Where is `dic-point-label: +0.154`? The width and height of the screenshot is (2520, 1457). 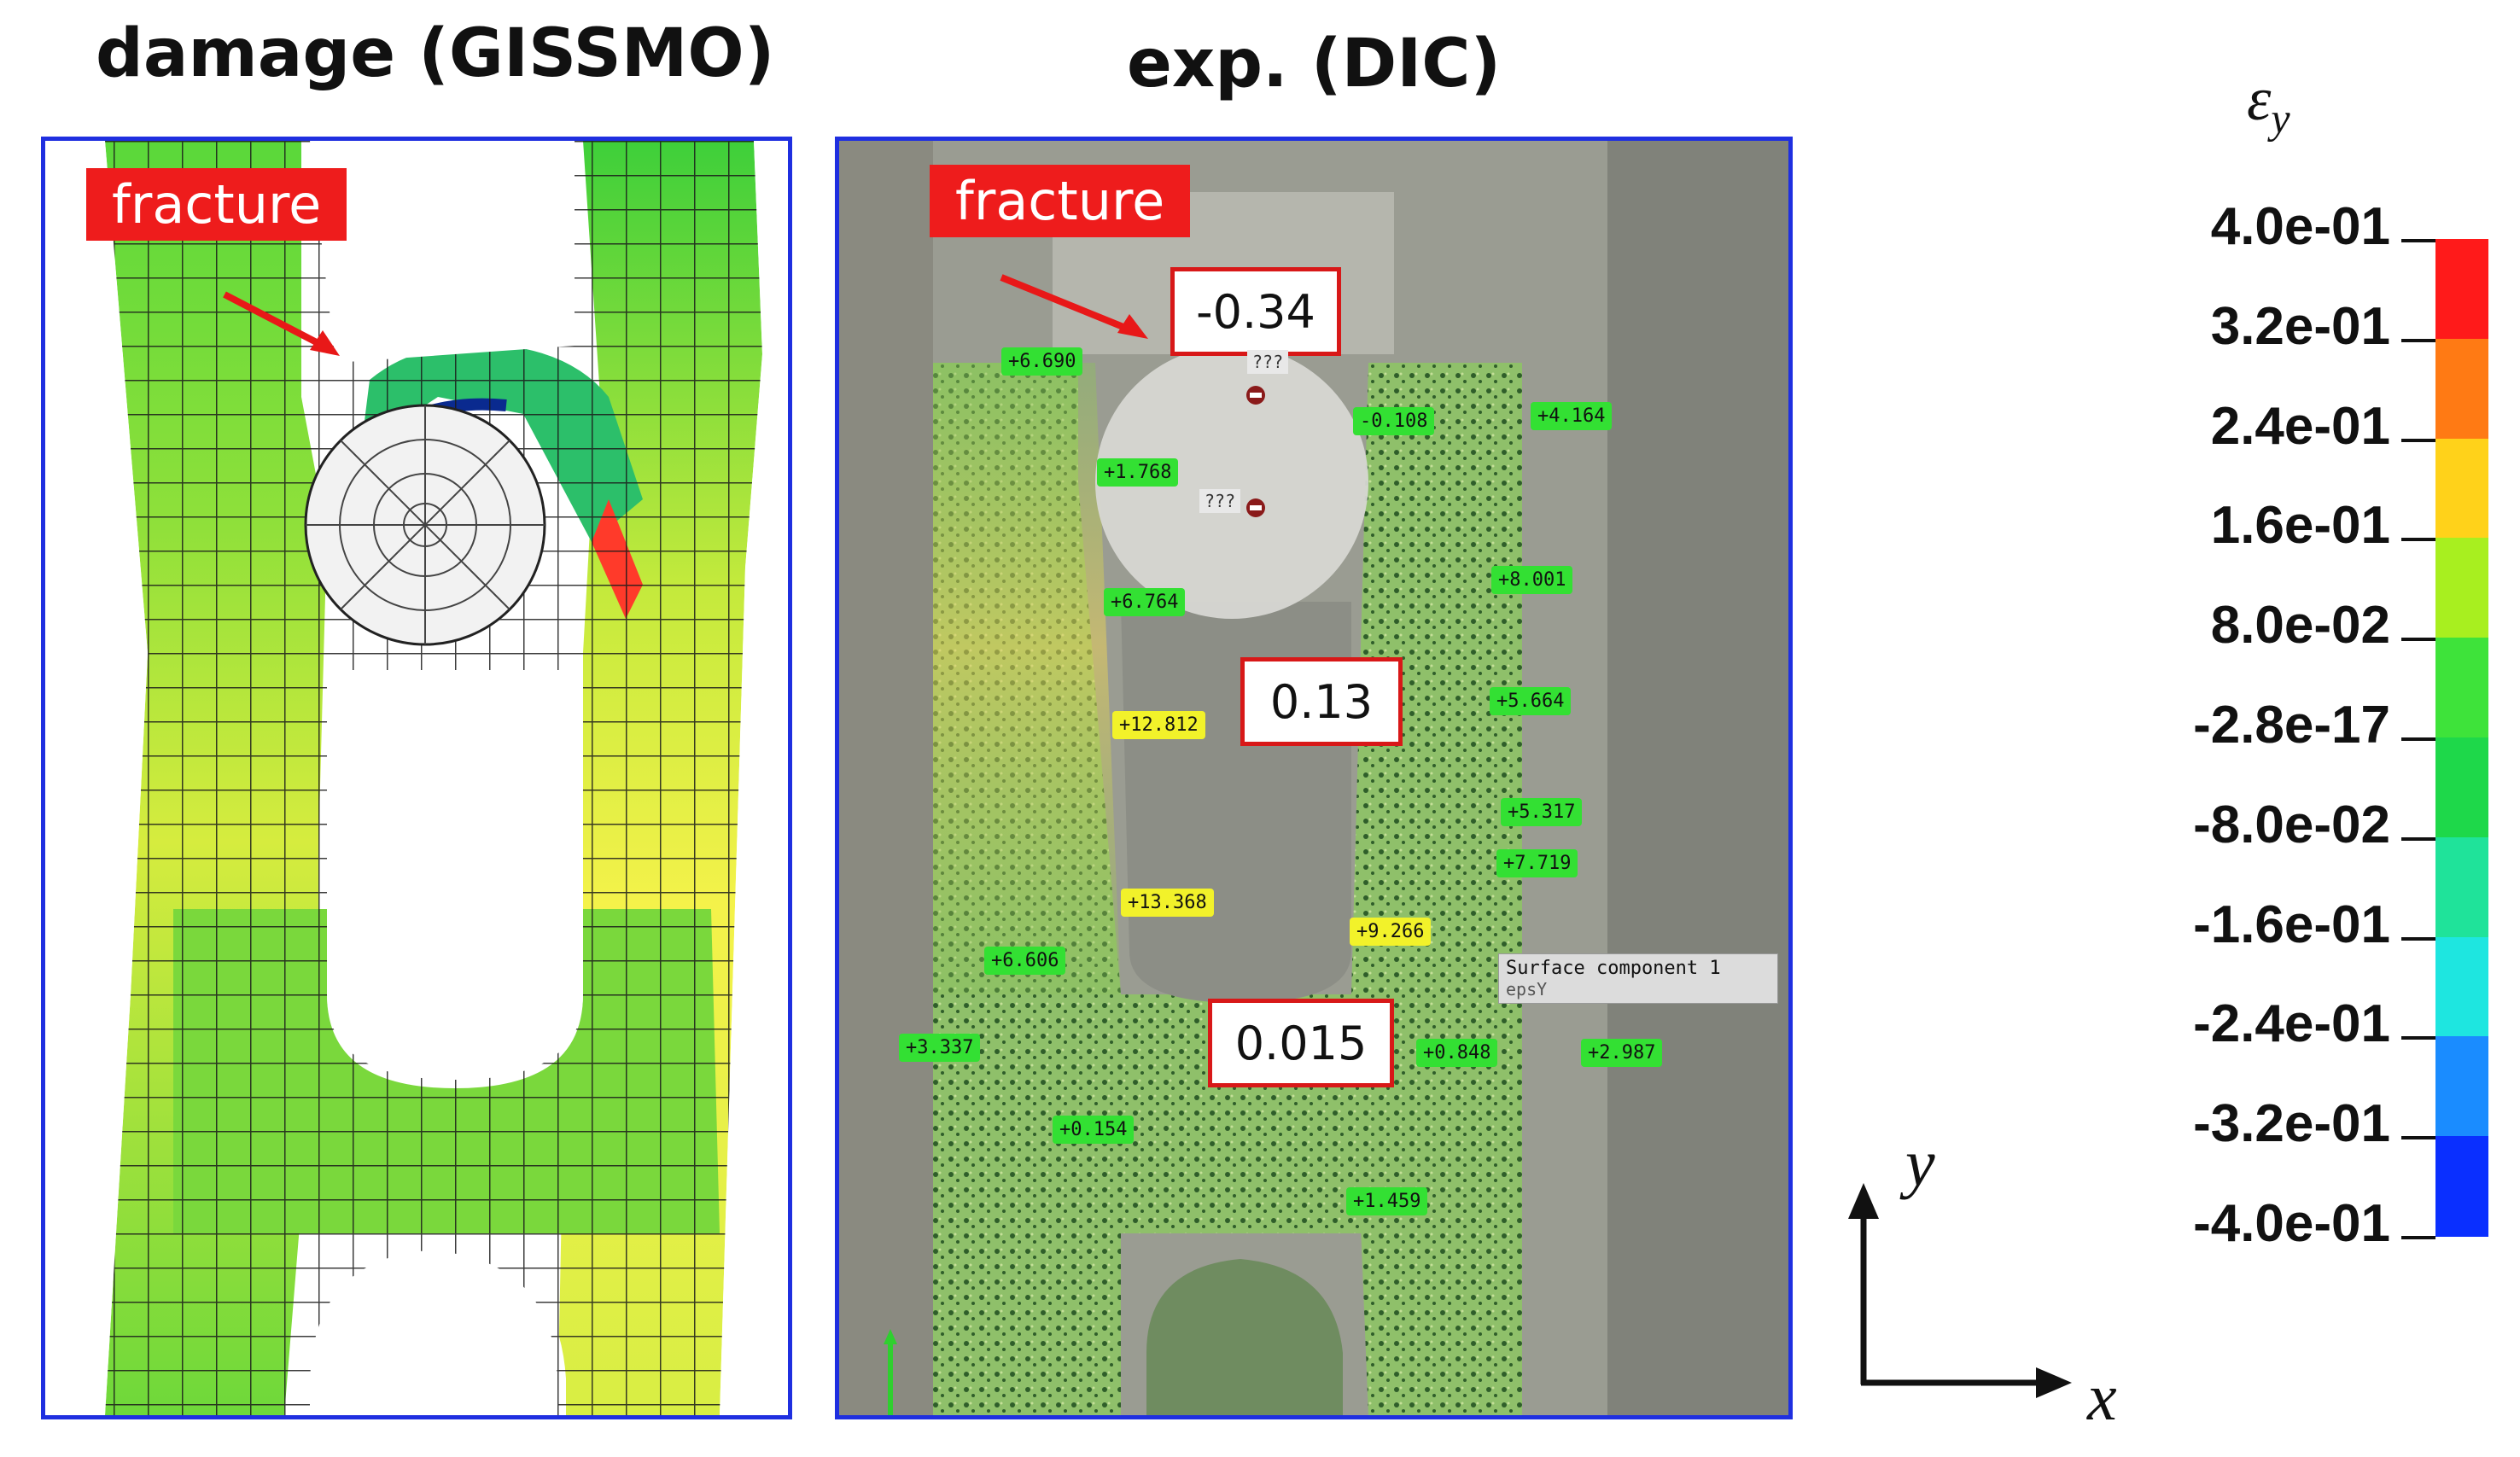 dic-point-label: +0.154 is located at coordinates (1094, 1130).